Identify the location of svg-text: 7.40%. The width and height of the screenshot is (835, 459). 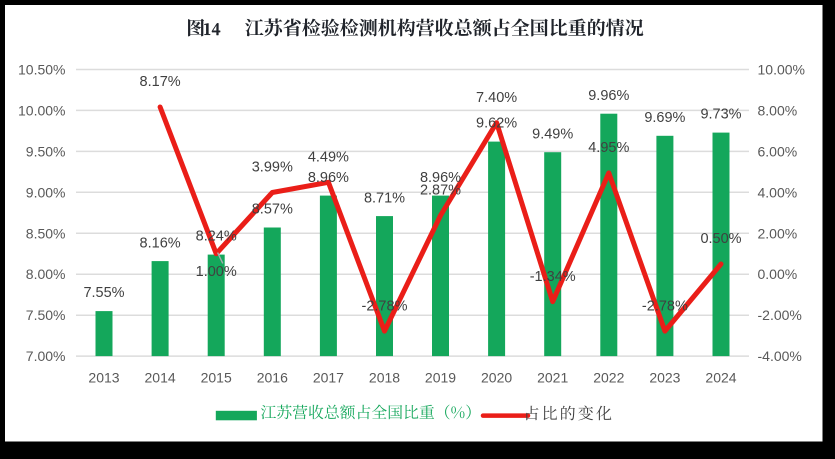
(496, 98).